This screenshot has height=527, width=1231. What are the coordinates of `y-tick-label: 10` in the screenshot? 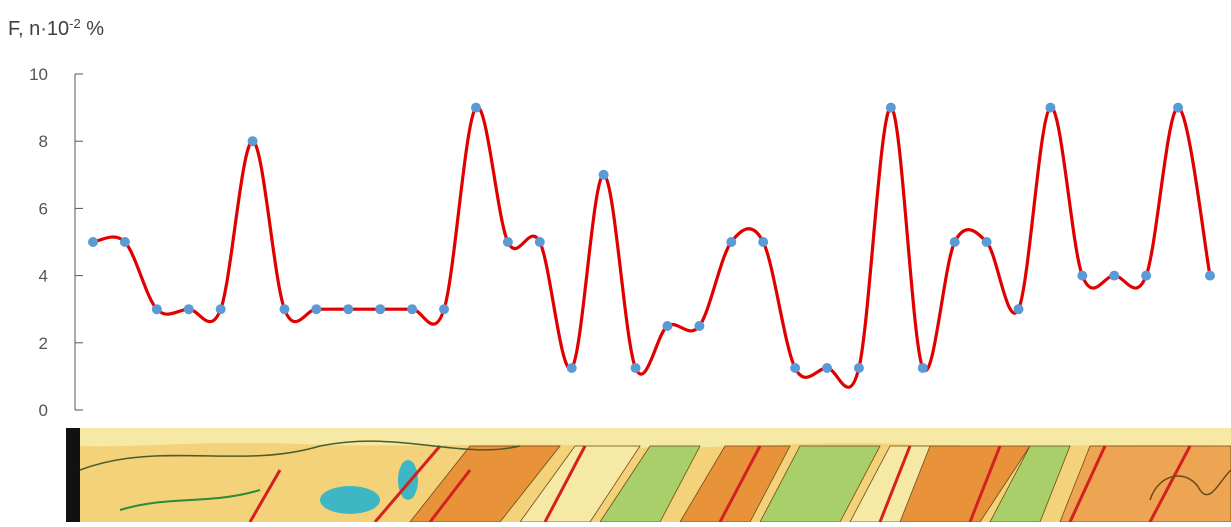 It's located at (38, 74).